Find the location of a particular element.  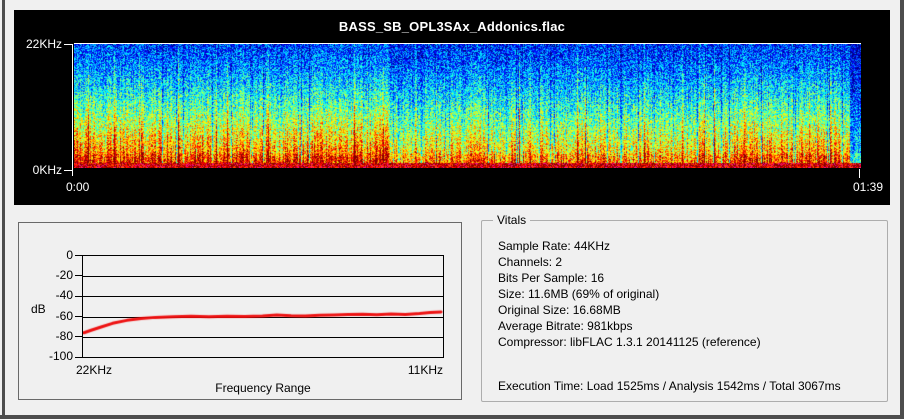

freq-label-bottom: 0KHz is located at coordinates (47, 170).